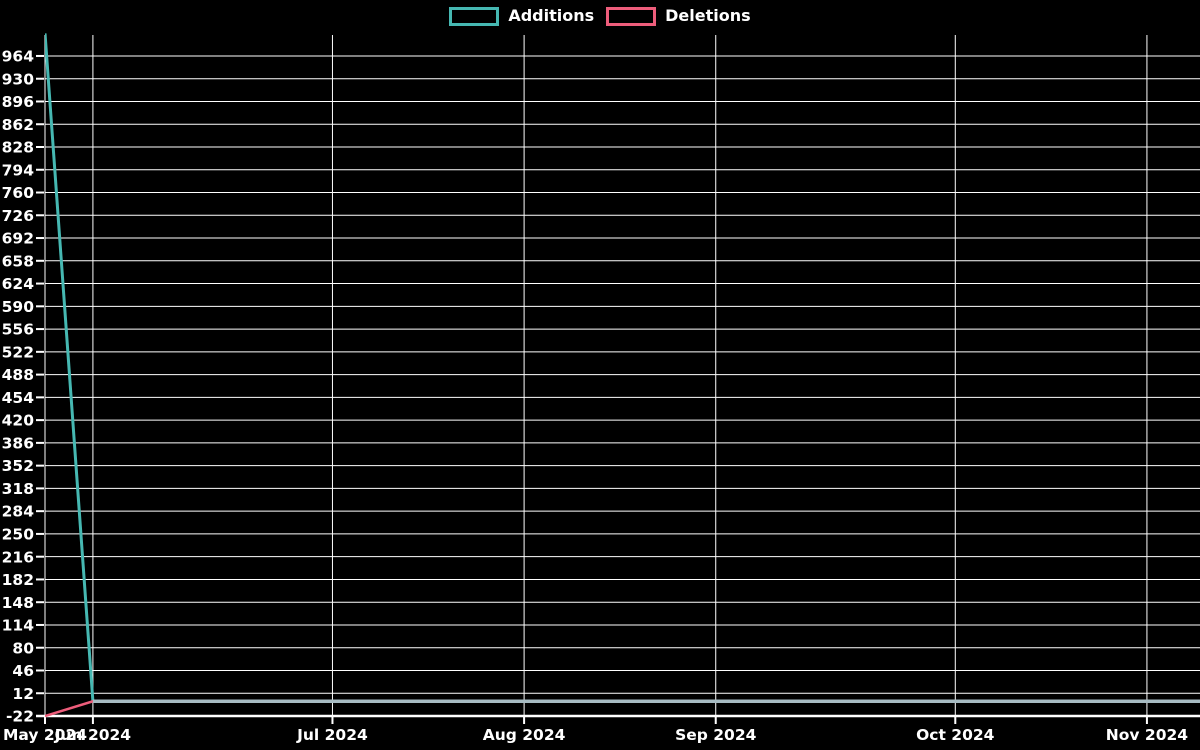 The height and width of the screenshot is (750, 1200). Describe the element at coordinates (18, 512) in the screenshot. I see `y-tick-label: 284` at that location.